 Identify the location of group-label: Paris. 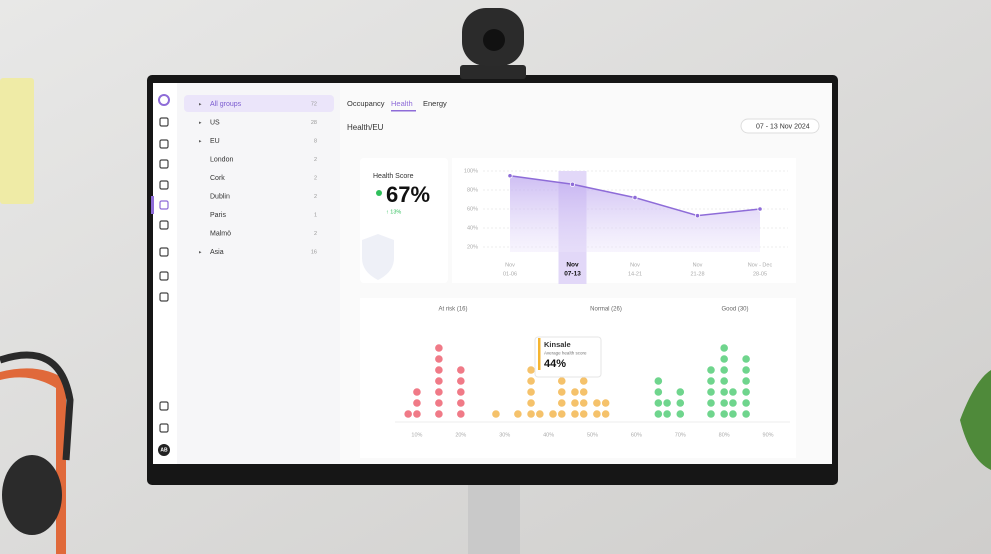
(218, 215).